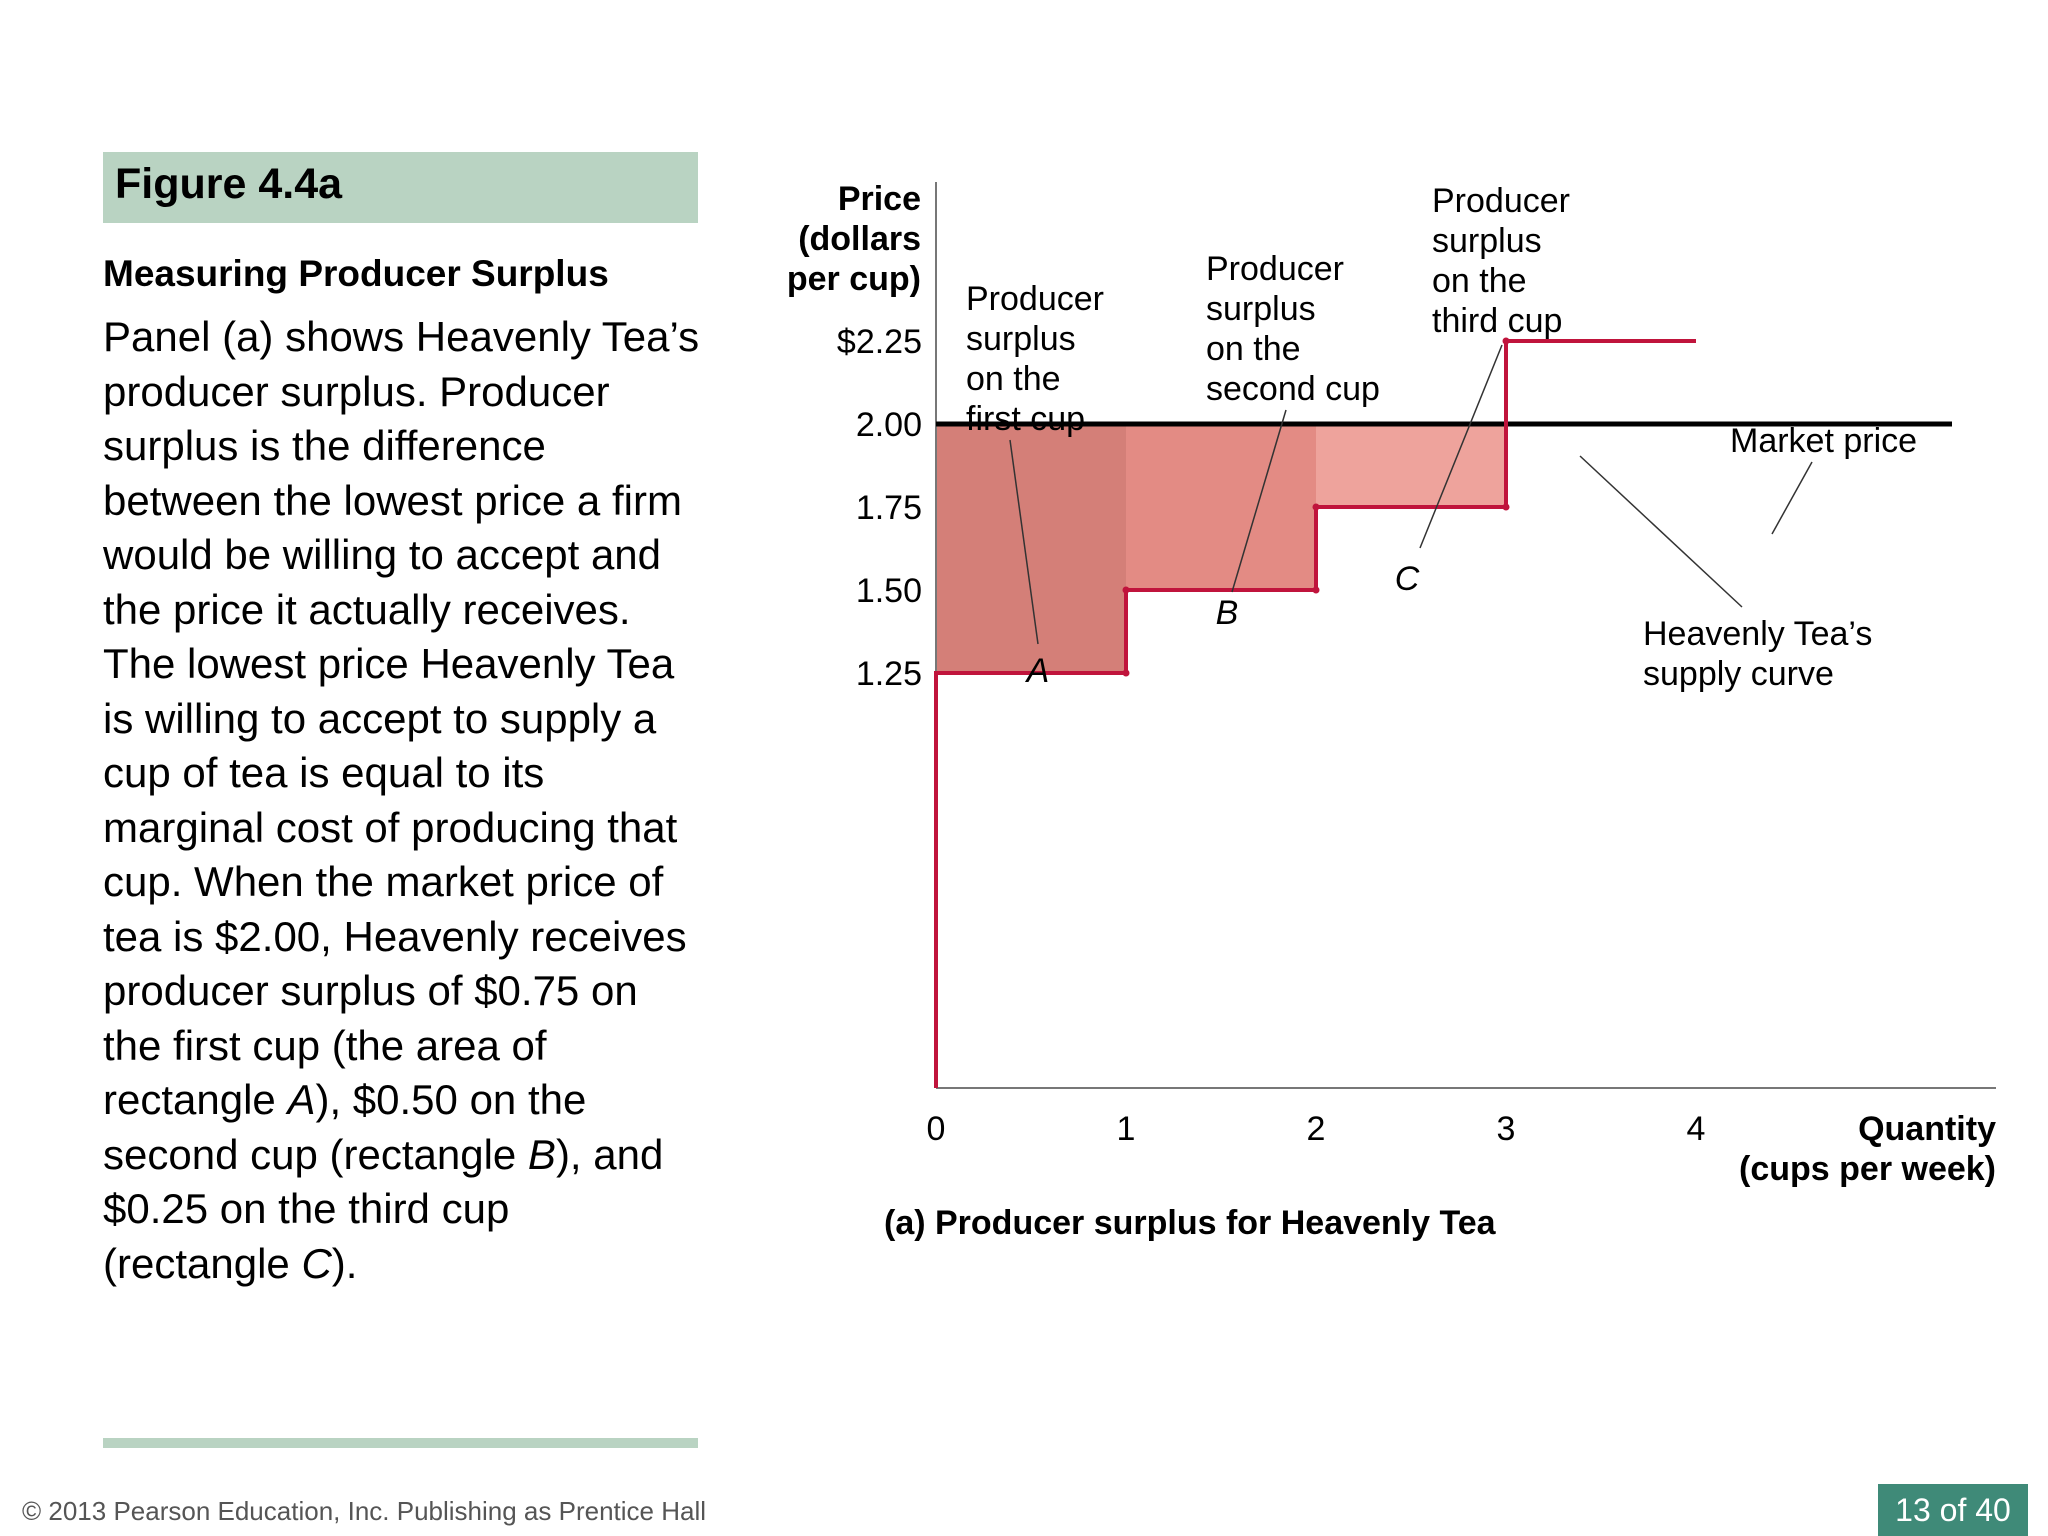  Describe the element at coordinates (889, 674) in the screenshot. I see `y-tick-label: 1.25` at that location.